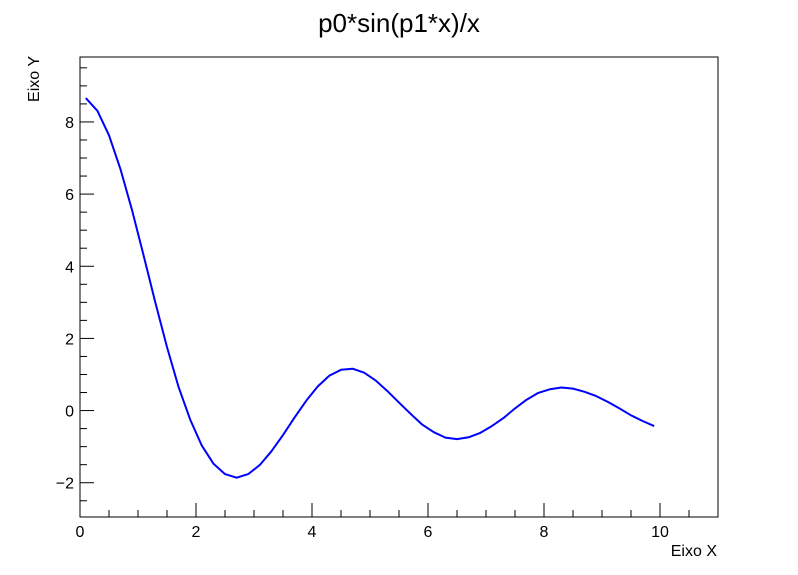 The height and width of the screenshot is (575, 798). I want to click on x-tick-label: 0, so click(80, 532).